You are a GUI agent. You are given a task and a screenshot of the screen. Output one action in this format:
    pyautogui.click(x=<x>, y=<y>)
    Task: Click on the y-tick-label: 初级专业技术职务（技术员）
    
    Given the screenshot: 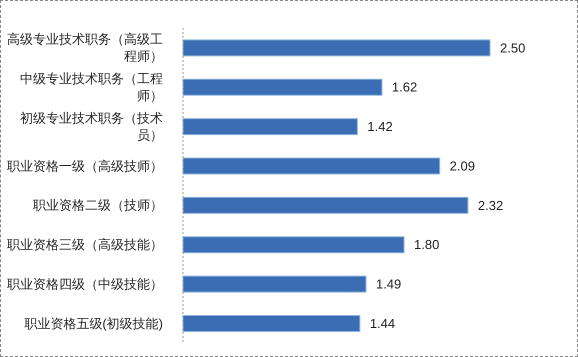 What is the action you would take?
    pyautogui.click(x=91, y=126)
    